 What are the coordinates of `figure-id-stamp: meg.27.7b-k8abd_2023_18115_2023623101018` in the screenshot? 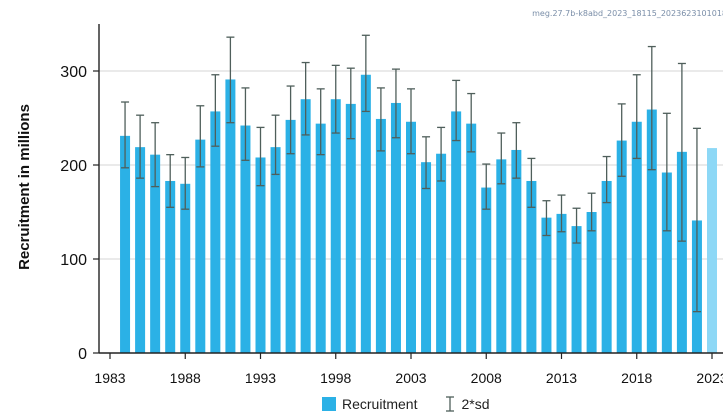 It's located at (627, 13).